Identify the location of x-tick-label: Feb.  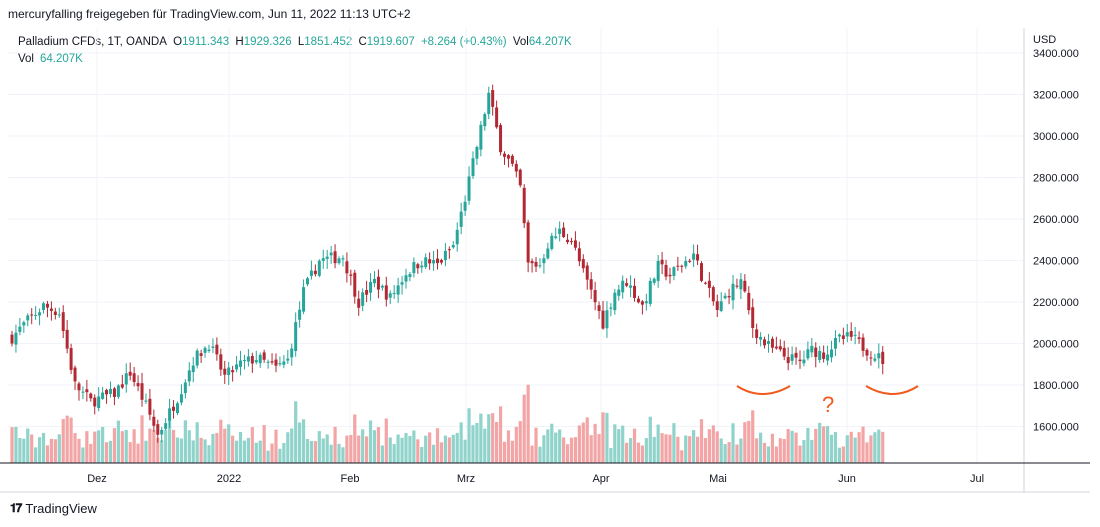
(350, 479).